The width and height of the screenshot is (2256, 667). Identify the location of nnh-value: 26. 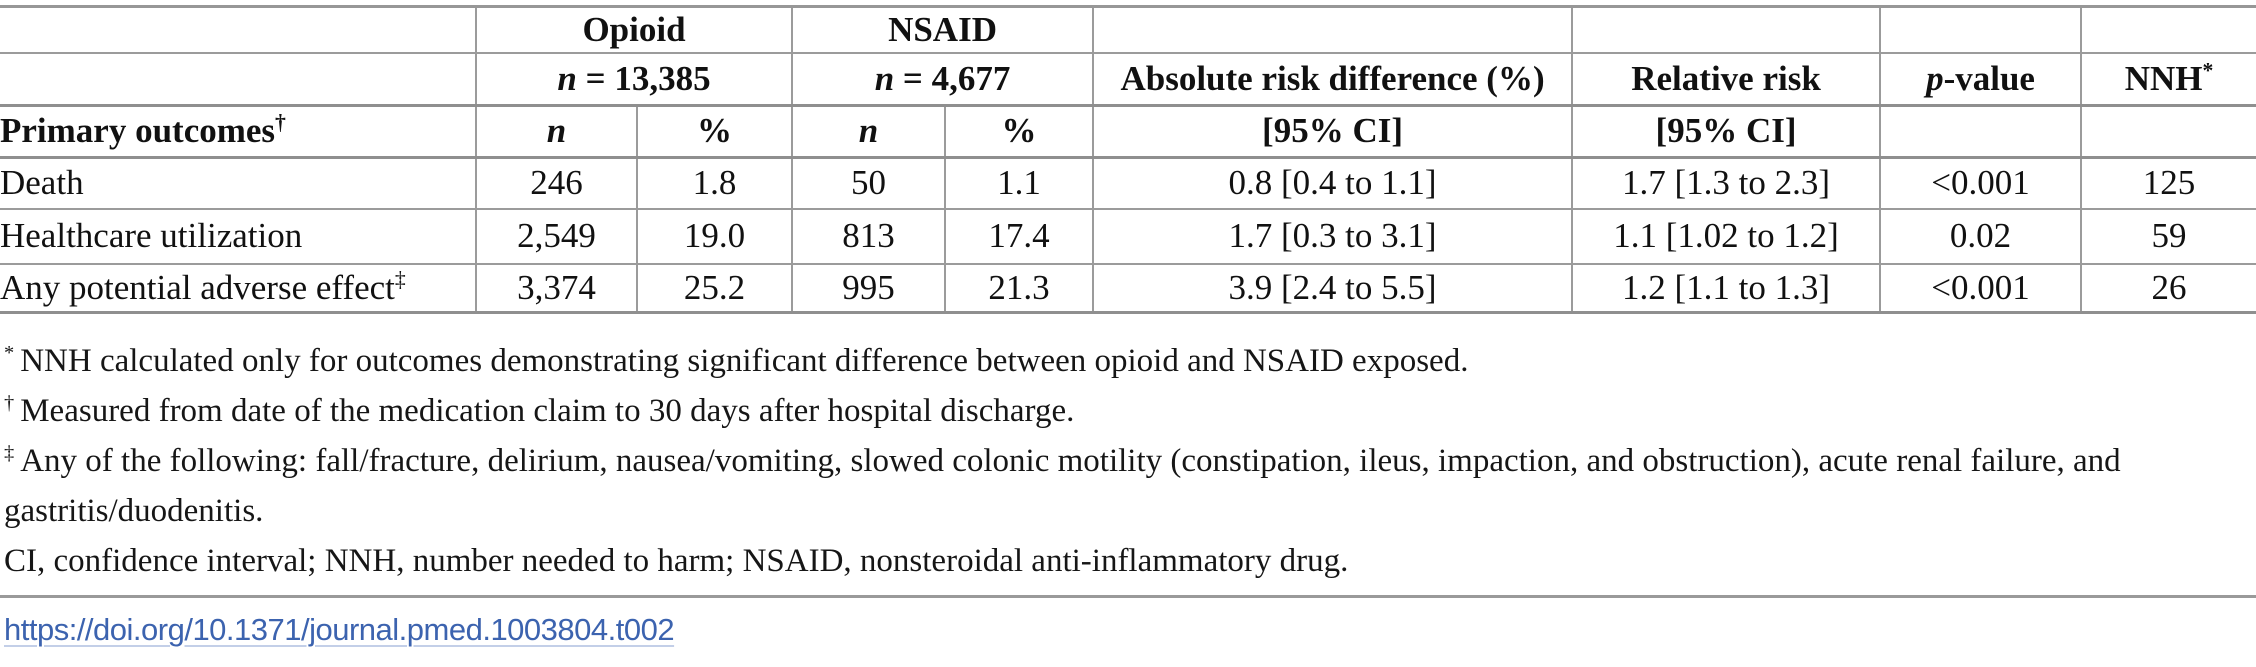
(2168, 288).